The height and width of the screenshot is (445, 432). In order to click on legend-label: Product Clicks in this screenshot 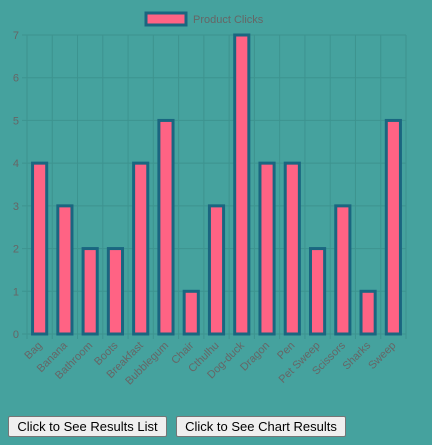, I will do `click(228, 20)`.